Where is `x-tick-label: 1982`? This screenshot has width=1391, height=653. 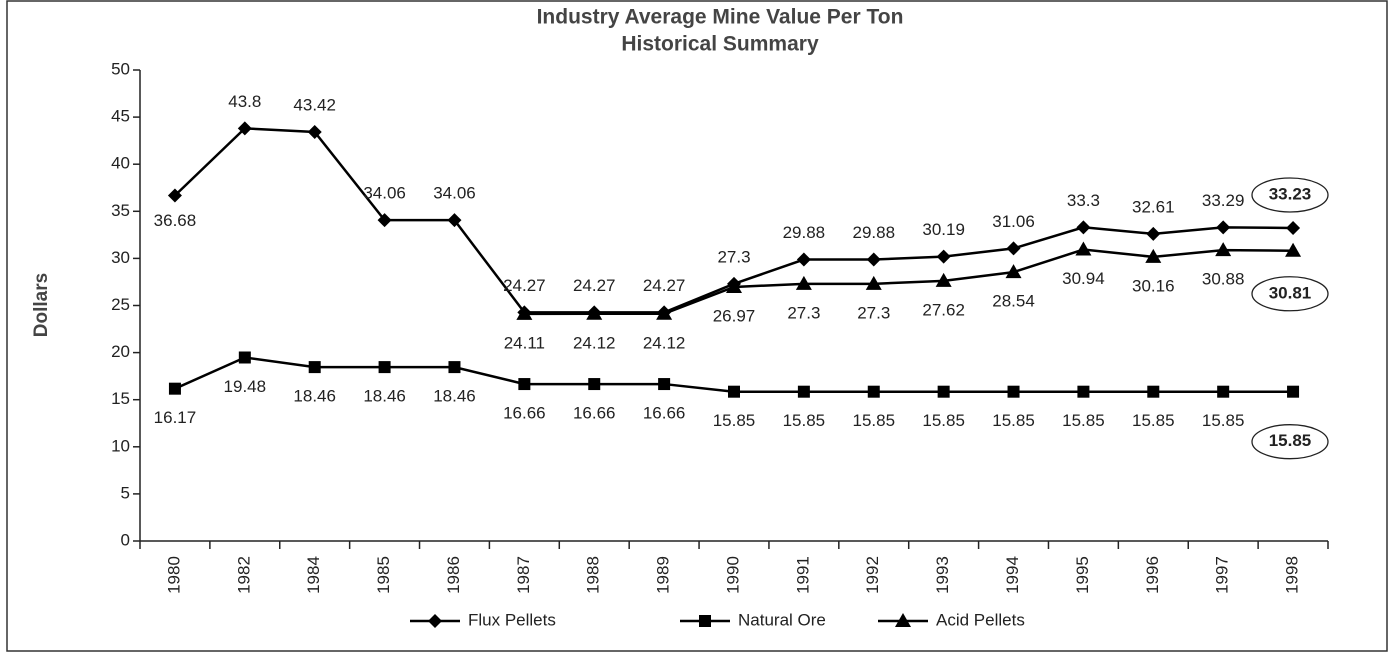 x-tick-label: 1982 is located at coordinates (243, 575).